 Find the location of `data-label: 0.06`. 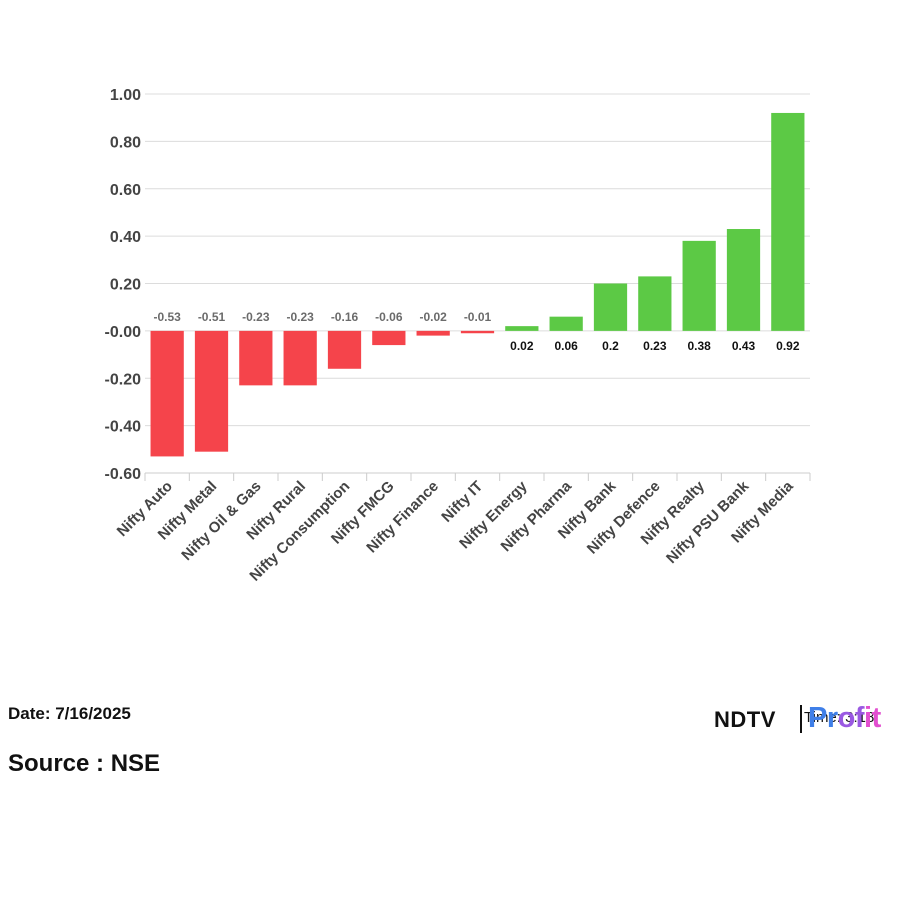

data-label: 0.06 is located at coordinates (566, 346).